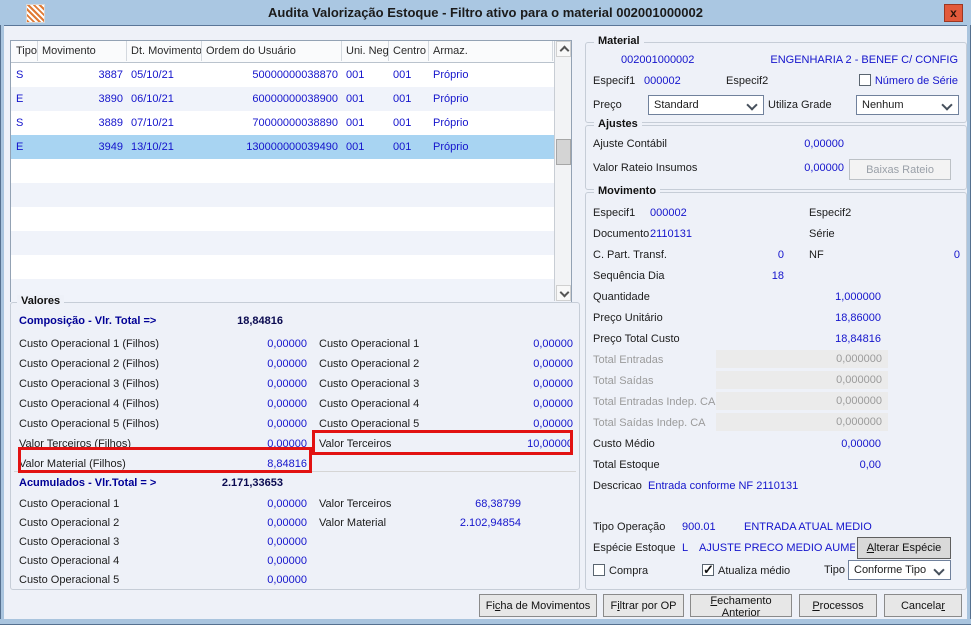 The width and height of the screenshot is (971, 625). I want to click on baixas-rateio-button: Baixas Rateio, so click(900, 169).